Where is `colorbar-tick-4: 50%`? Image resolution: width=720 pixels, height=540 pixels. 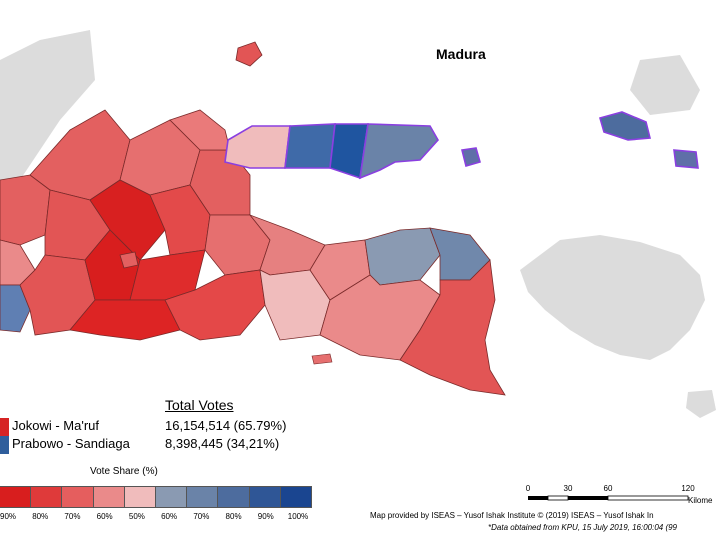 colorbar-tick-4: 50% is located at coordinates (136, 516).